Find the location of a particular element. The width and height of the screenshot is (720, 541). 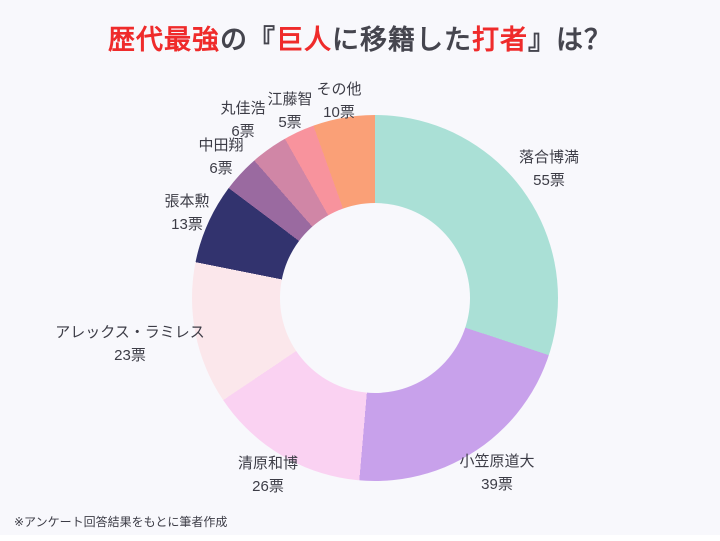

title-segment: に移籍した is located at coordinates (402, 40).